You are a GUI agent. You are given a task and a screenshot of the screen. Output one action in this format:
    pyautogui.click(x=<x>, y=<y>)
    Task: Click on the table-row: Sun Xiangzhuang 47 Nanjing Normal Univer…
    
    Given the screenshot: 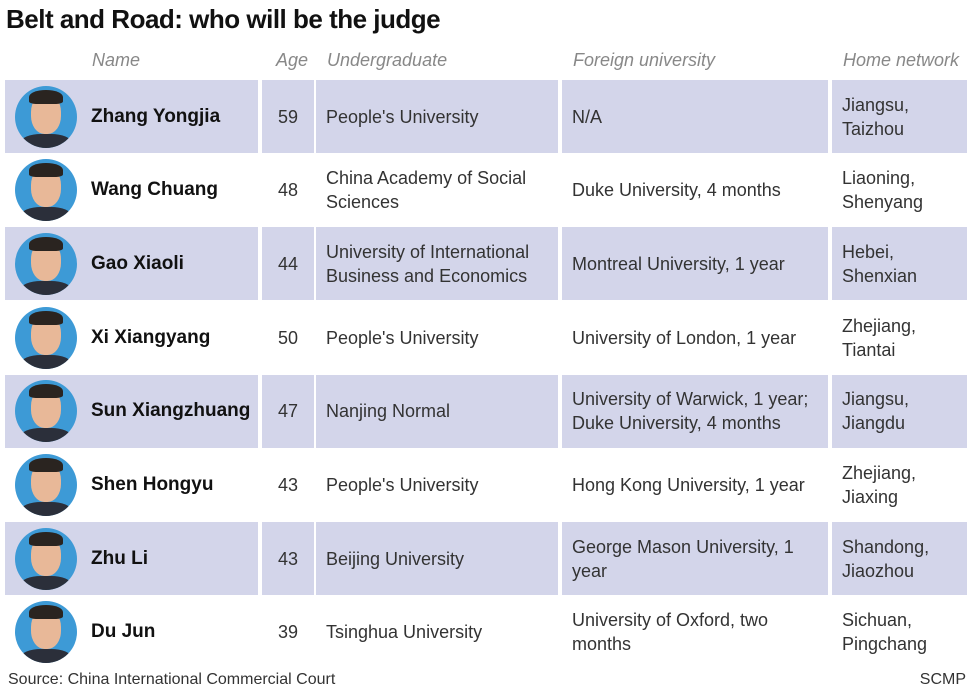 What is the action you would take?
    pyautogui.click(x=486, y=411)
    